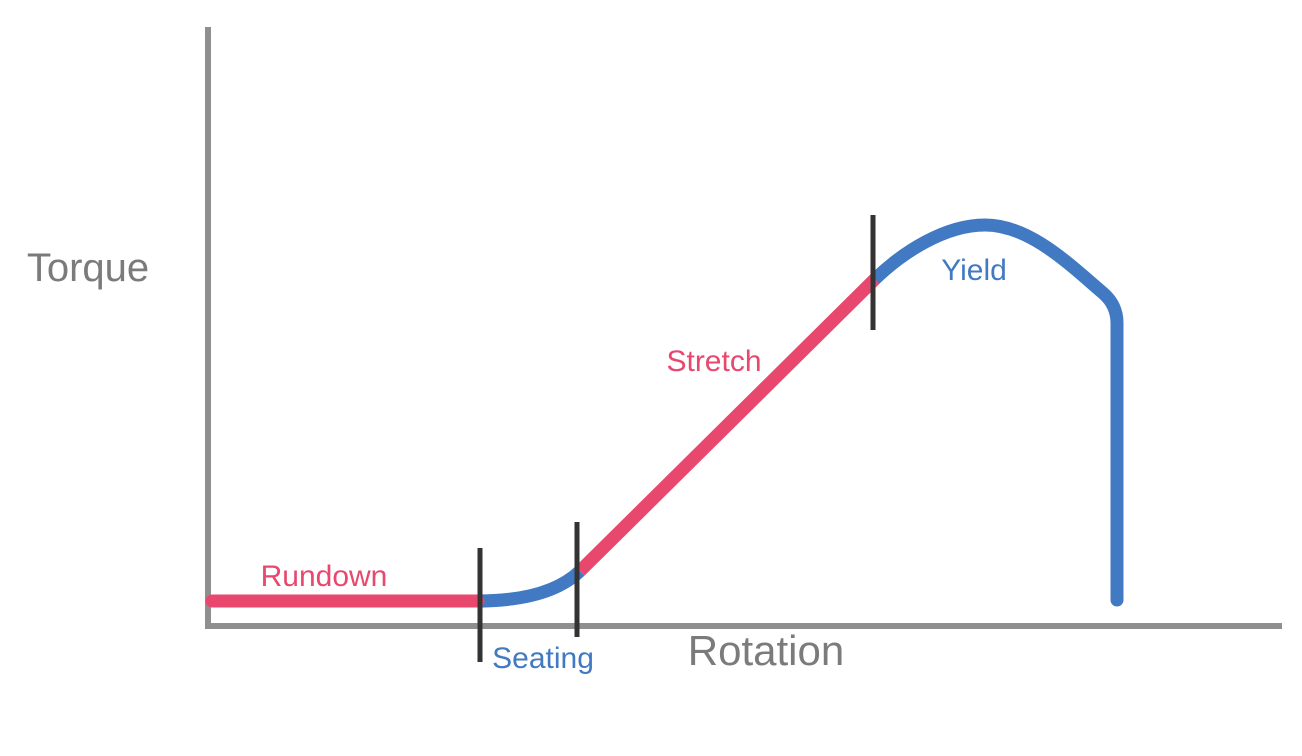 The image size is (1302, 756). I want to click on y-axis-label: Torque, so click(88, 268).